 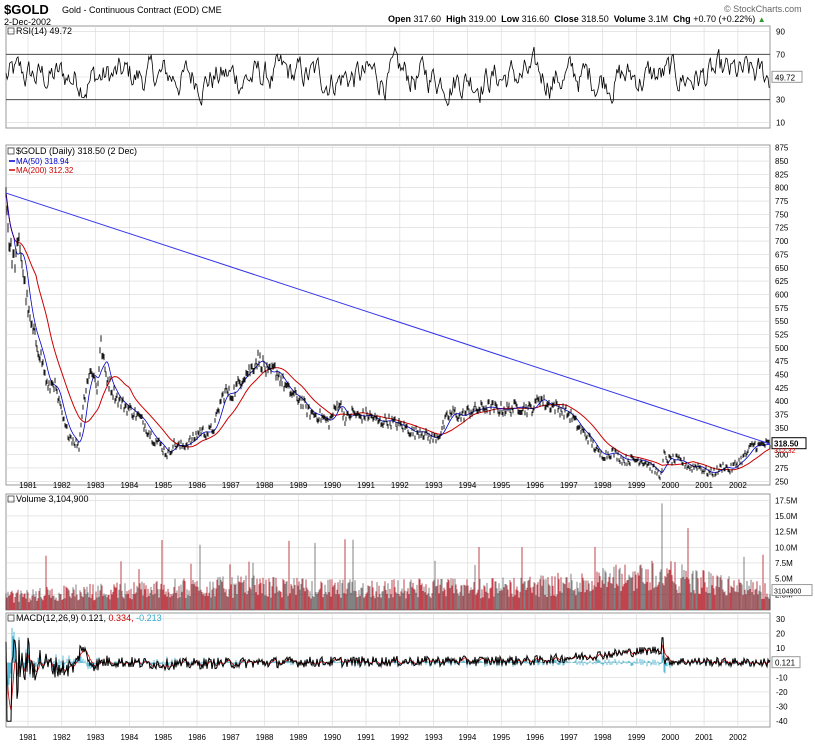 What do you see at coordinates (387, 76) in the screenshot?
I see `rsi-line` at bounding box center [387, 76].